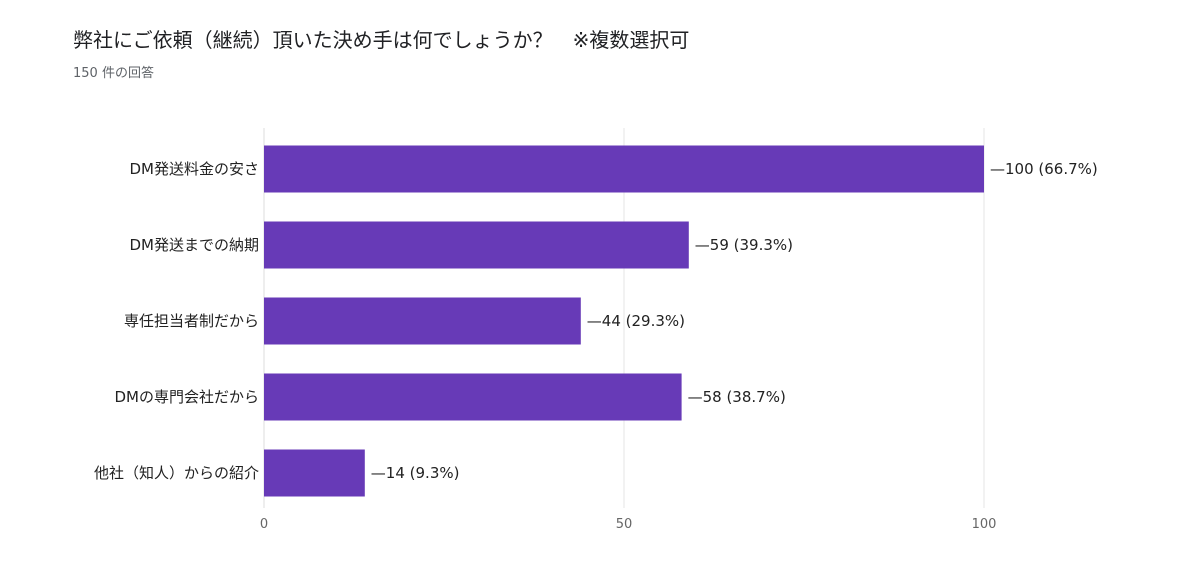 The width and height of the screenshot is (1200, 570). Describe the element at coordinates (187, 397) in the screenshot. I see `category-label: DMの専門会社だから` at that location.